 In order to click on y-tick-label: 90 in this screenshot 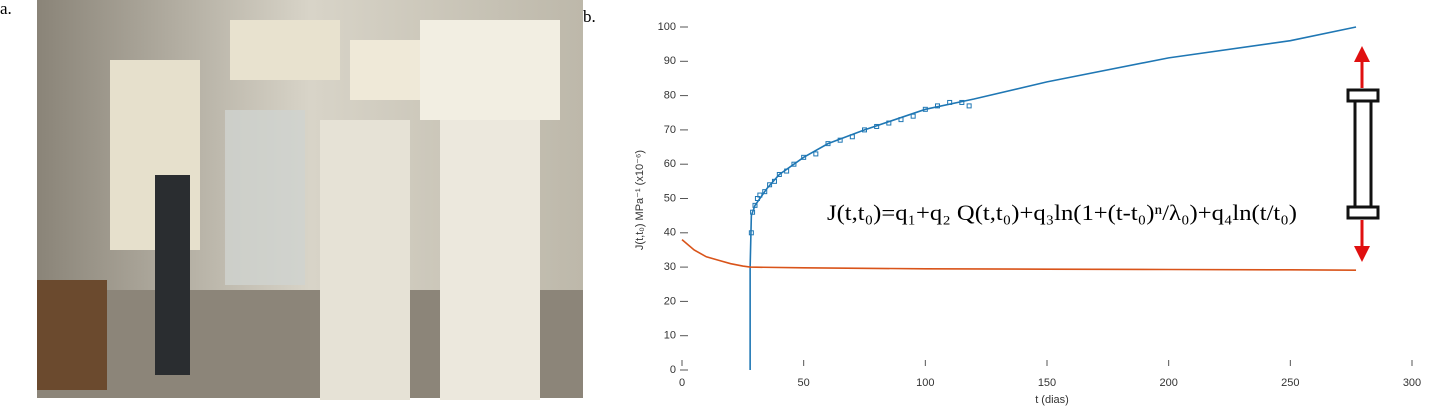, I will do `click(670, 61)`.